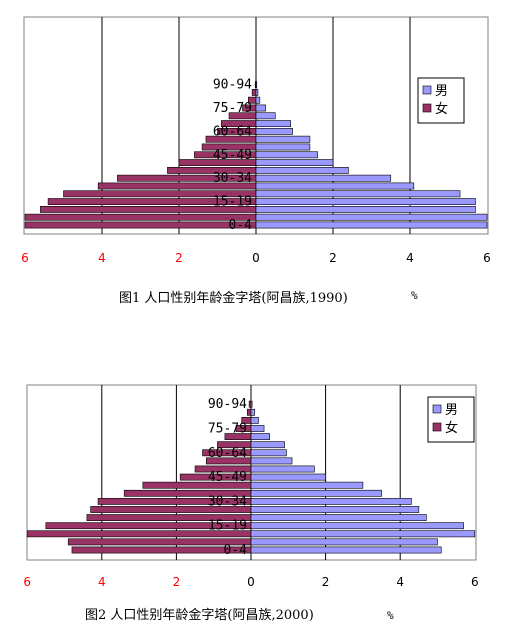 The height and width of the screenshot is (643, 513). I want to click on chart2-unit-label: %, so click(390, 615).